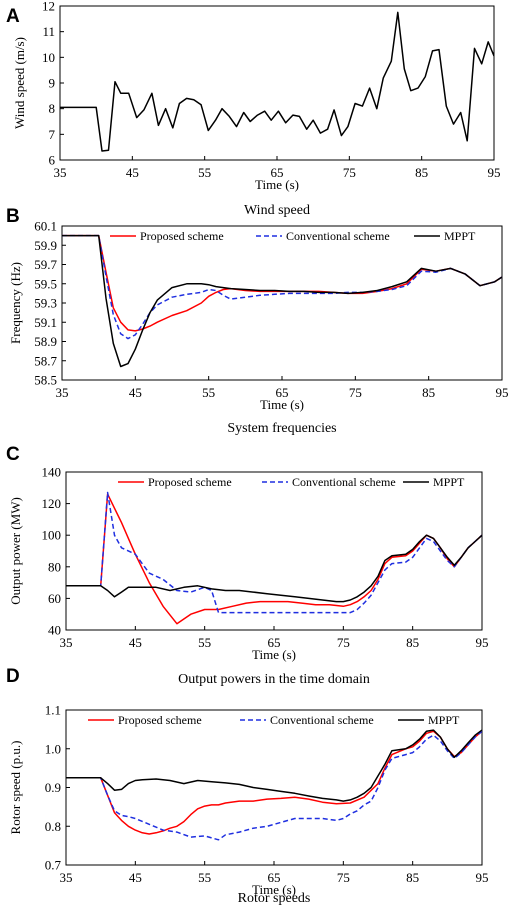  What do you see at coordinates (52, 108) in the screenshot?
I see `y-tick-label: 8` at bounding box center [52, 108].